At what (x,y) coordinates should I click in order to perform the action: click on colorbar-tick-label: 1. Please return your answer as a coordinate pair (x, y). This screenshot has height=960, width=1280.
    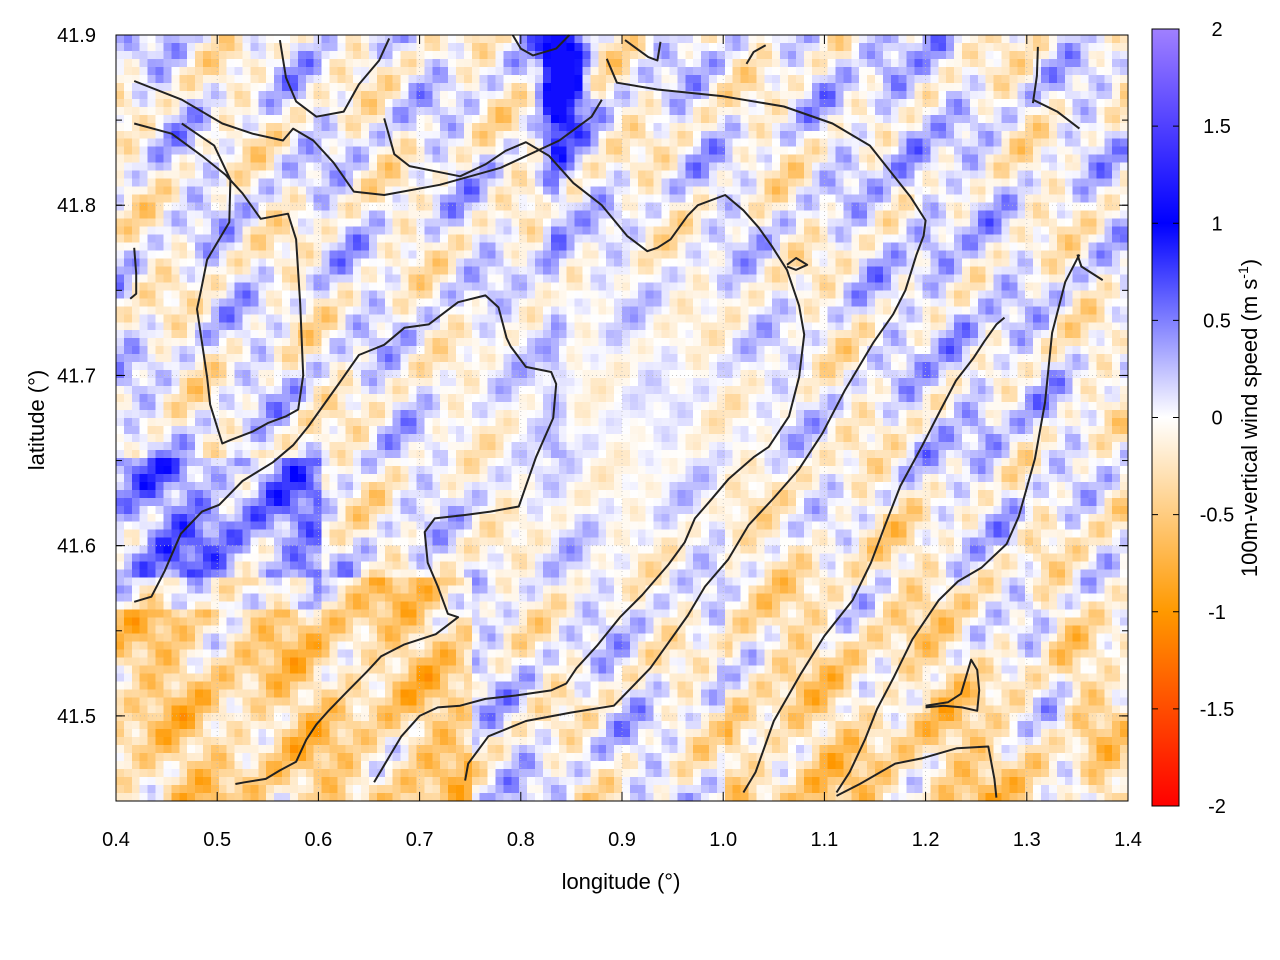
    Looking at the image, I should click on (1216, 224).